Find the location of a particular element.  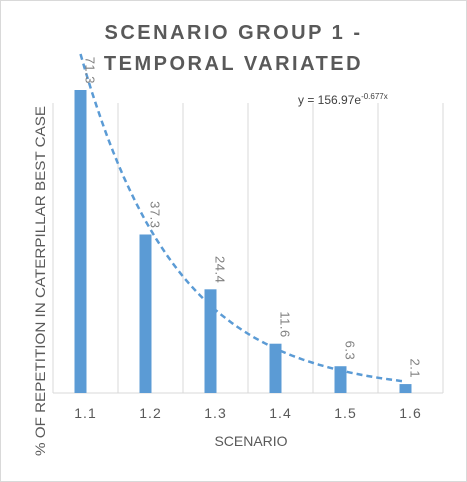

trendline-equation-exponent: -0.677x is located at coordinates (374, 96).